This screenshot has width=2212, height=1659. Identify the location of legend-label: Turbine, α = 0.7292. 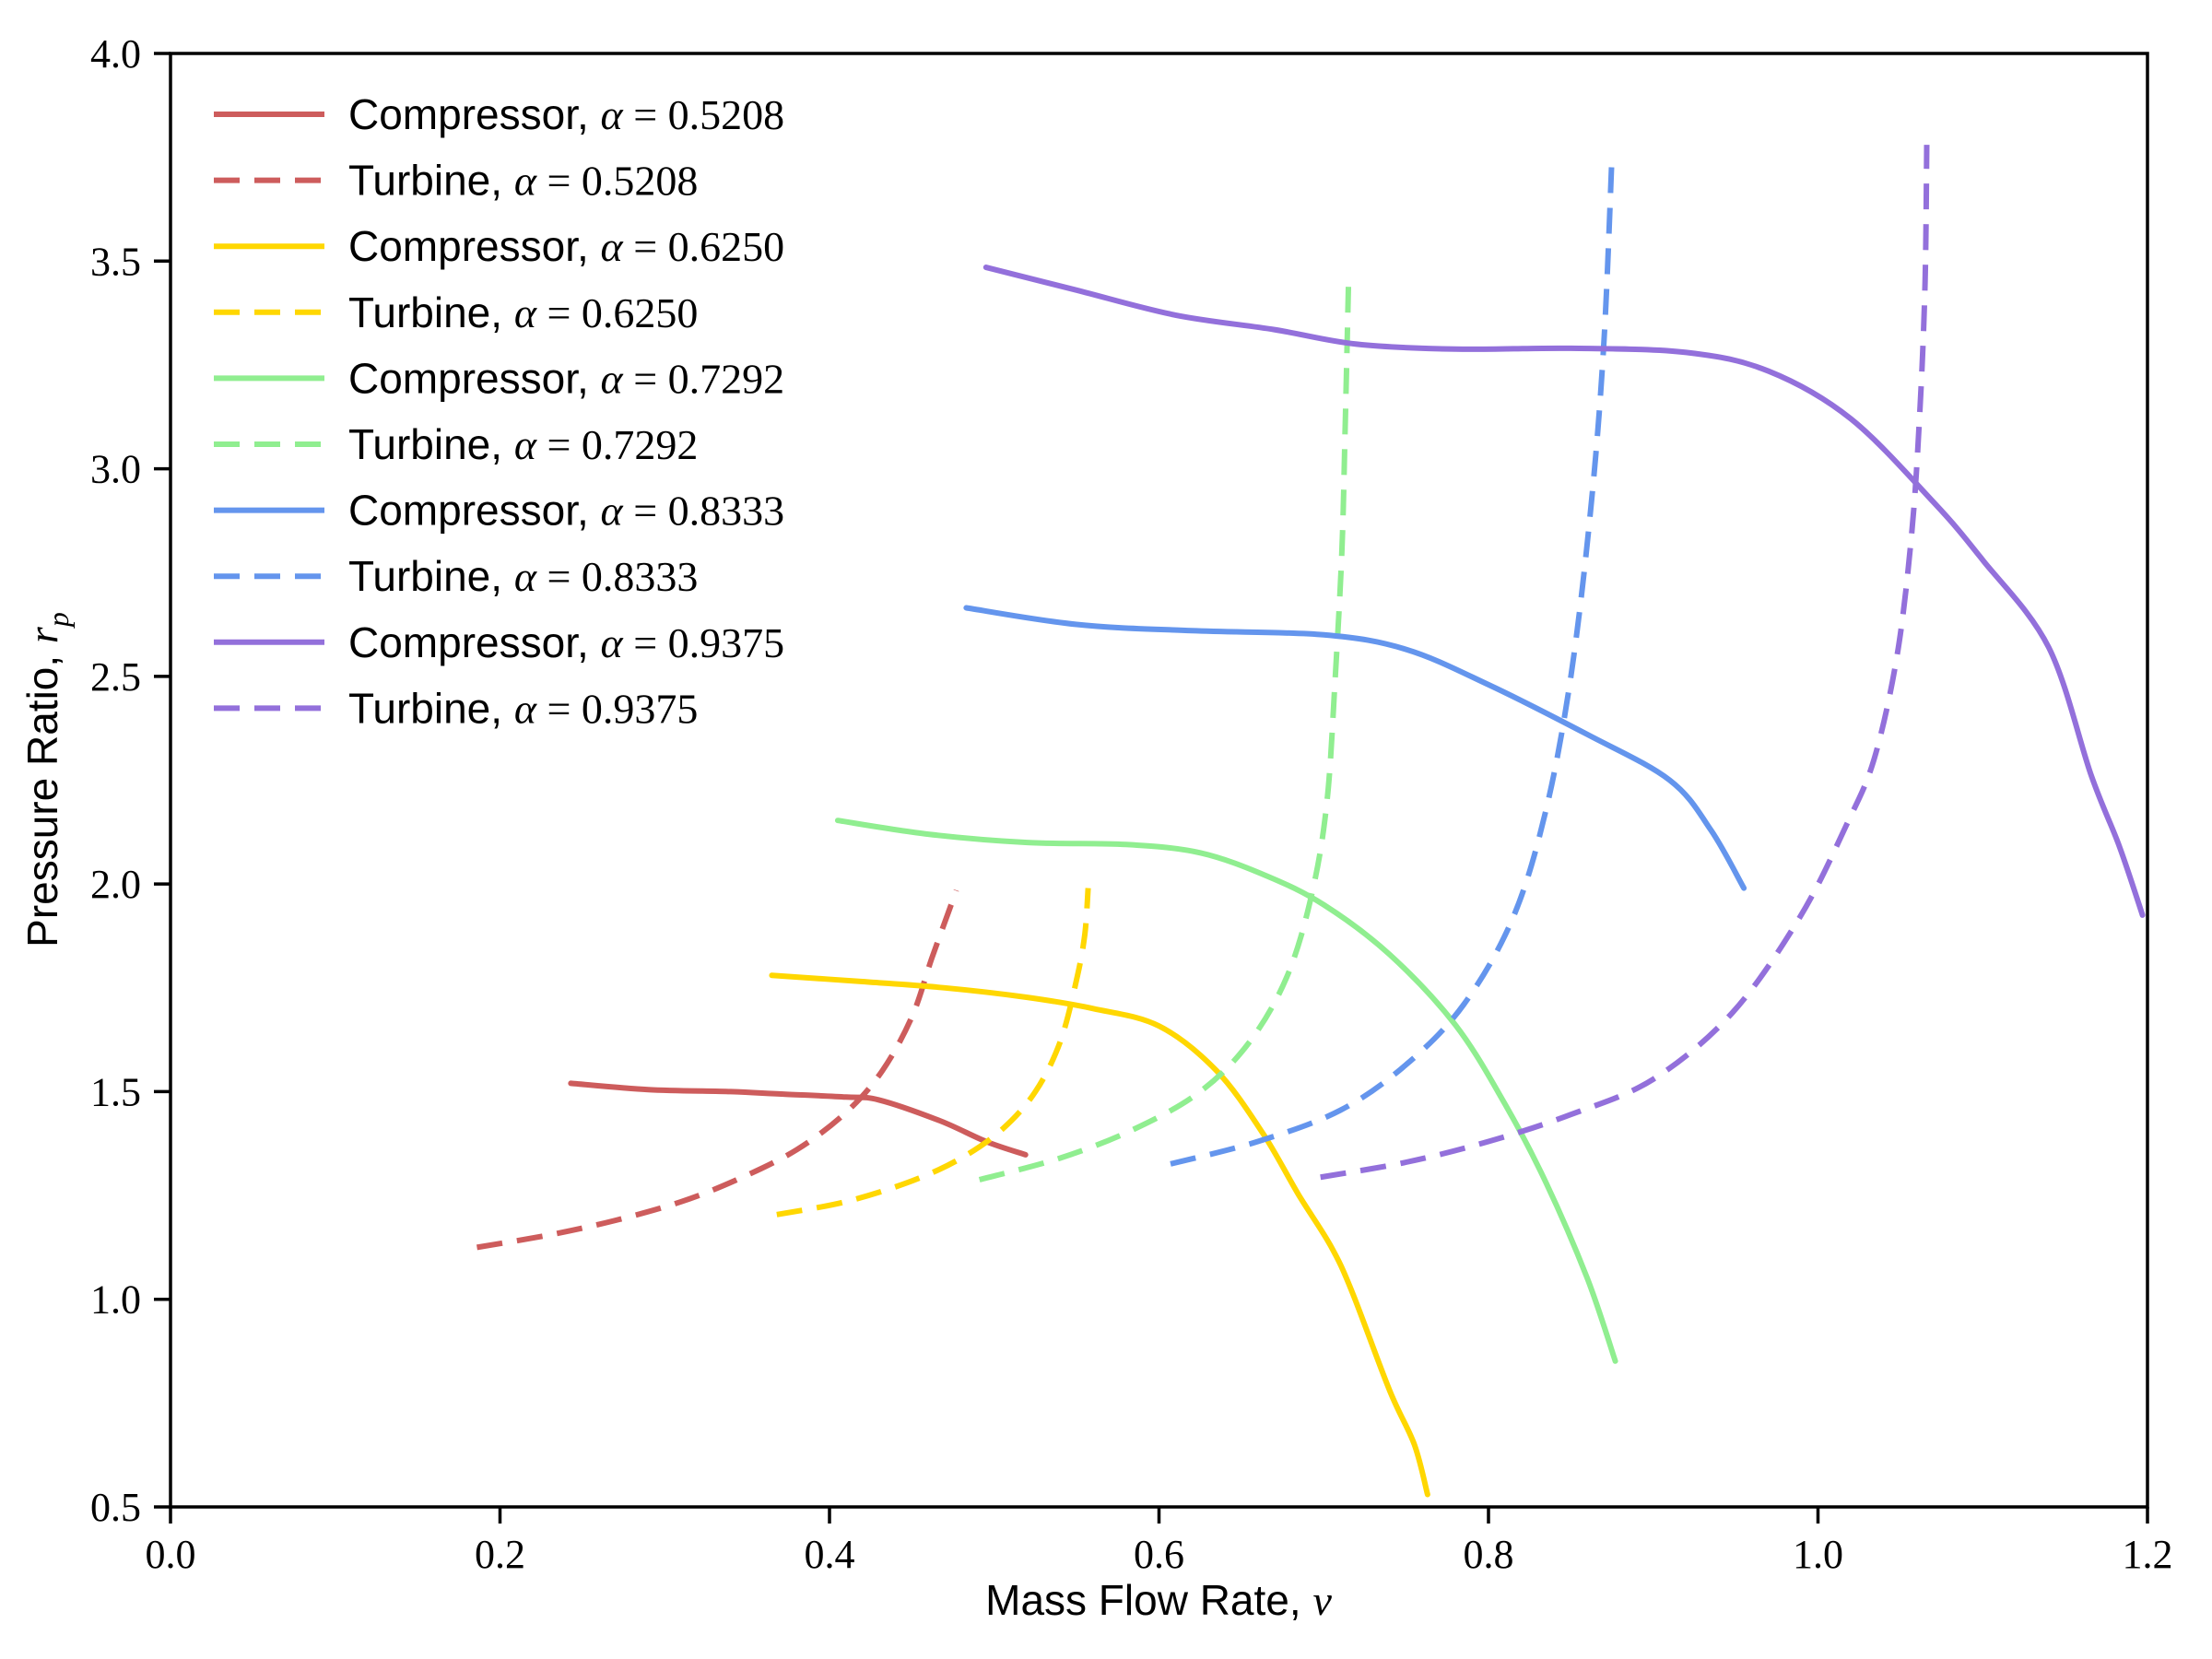
(523, 444).